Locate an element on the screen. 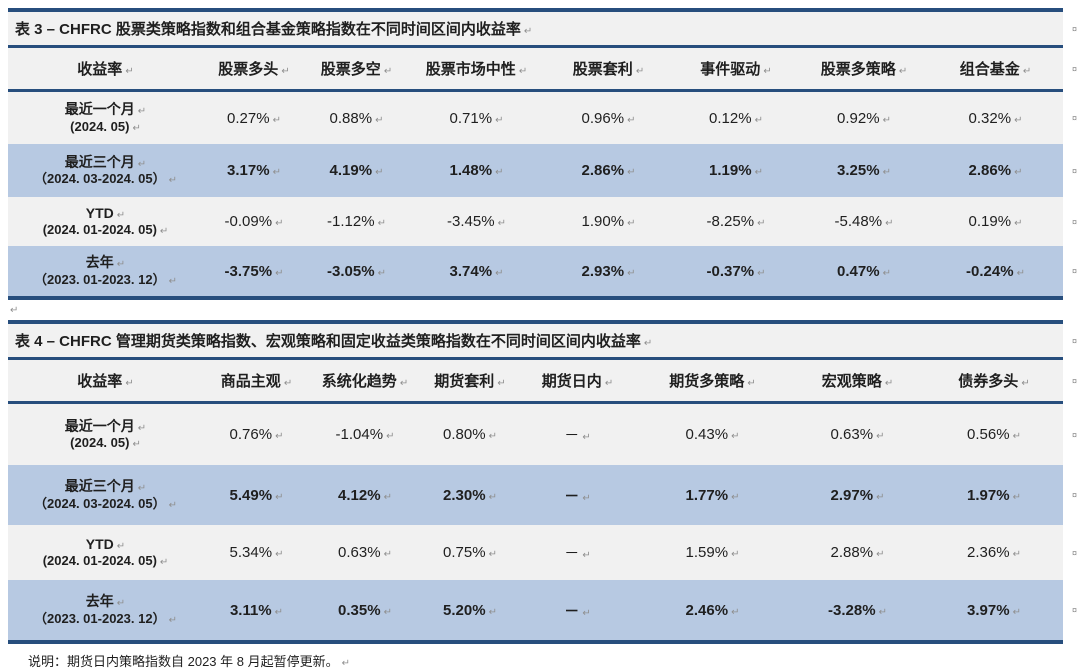 The height and width of the screenshot is (670, 1080). value-cell: 0.80% ↵ is located at coordinates (470, 434).